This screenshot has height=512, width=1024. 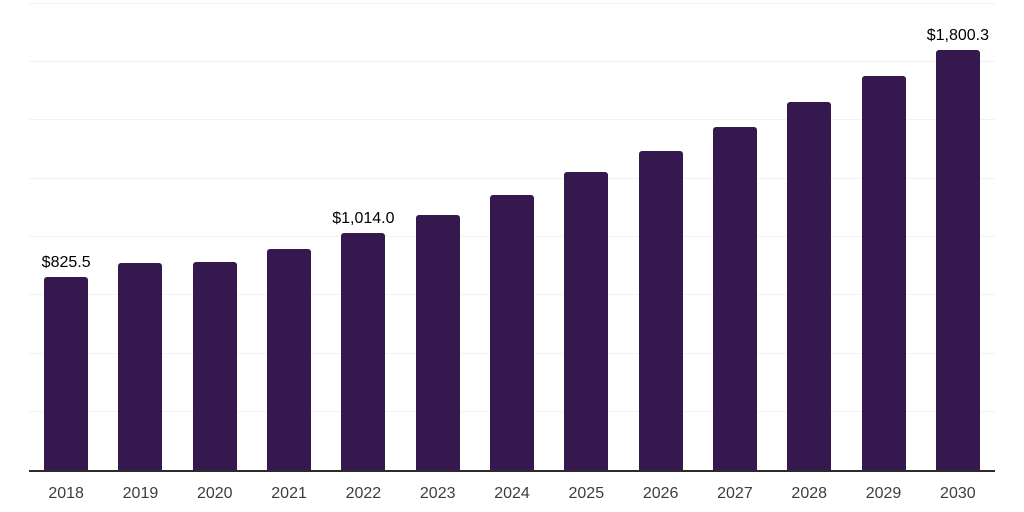 I want to click on bar-2027, so click(x=734, y=298).